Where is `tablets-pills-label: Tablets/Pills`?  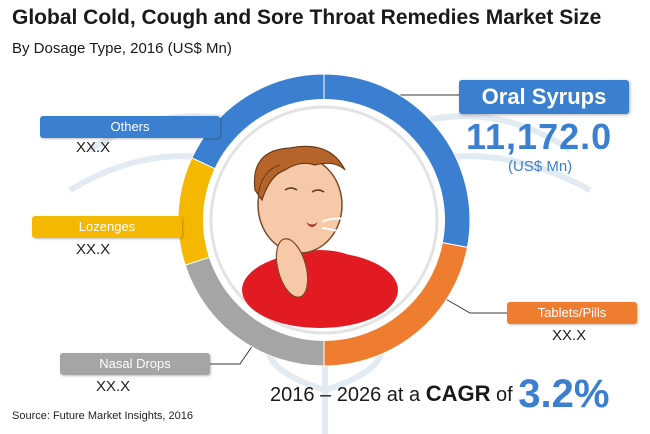 tablets-pills-label: Tablets/Pills is located at coordinates (572, 313).